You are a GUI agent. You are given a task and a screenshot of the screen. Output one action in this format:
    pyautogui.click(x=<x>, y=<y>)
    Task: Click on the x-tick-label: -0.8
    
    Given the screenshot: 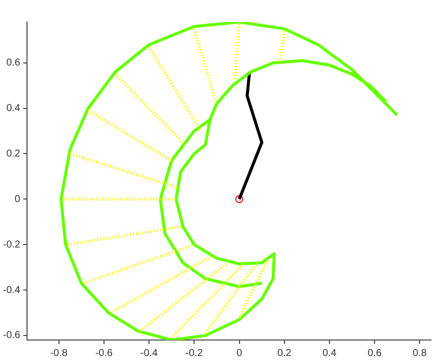 What is the action you would take?
    pyautogui.click(x=59, y=353)
    